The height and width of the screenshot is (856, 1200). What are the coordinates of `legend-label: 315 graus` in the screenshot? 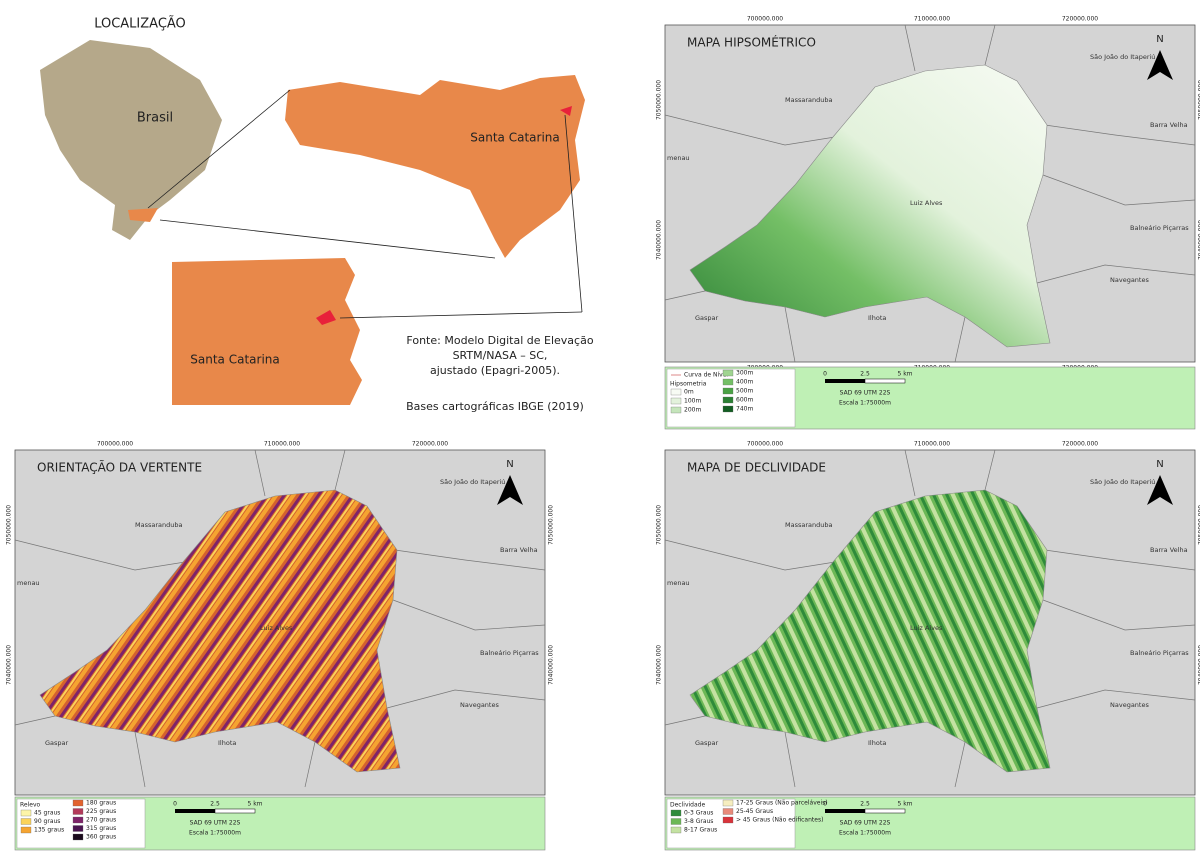 It's located at (101, 828).